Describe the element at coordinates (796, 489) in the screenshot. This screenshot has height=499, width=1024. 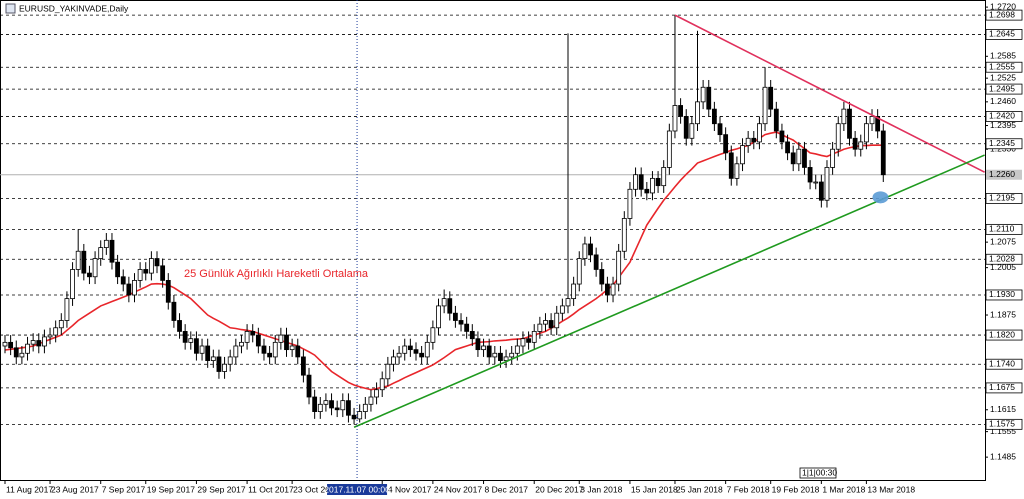
I see `x-tick-label: 19 Feb 2018` at that location.